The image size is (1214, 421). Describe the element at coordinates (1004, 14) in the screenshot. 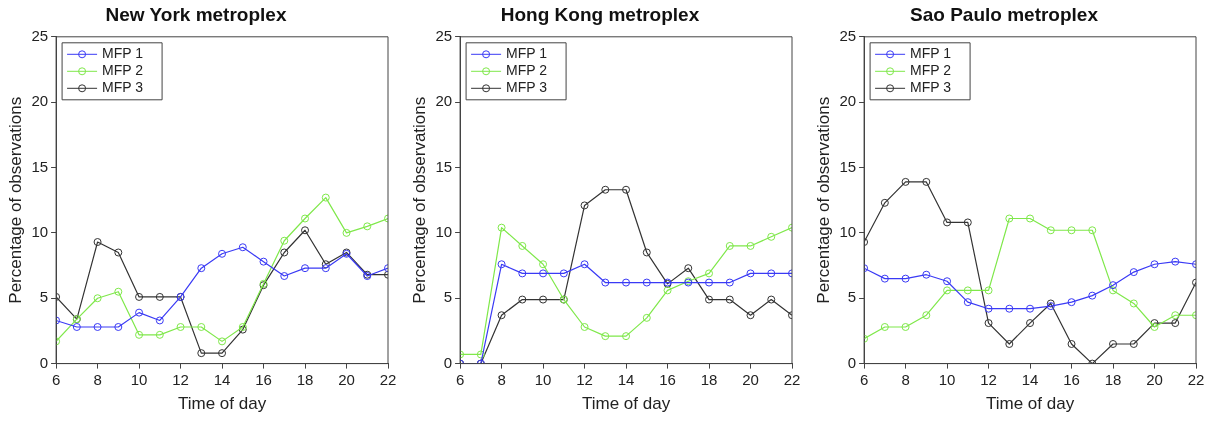

I see `chart-title: Sao Paulo metroplex` at that location.